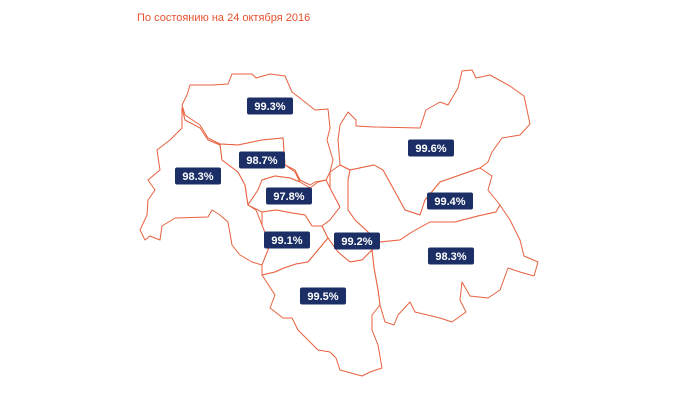 The image size is (680, 400). I want to click on badge-center-north: 98.7%, so click(262, 160).